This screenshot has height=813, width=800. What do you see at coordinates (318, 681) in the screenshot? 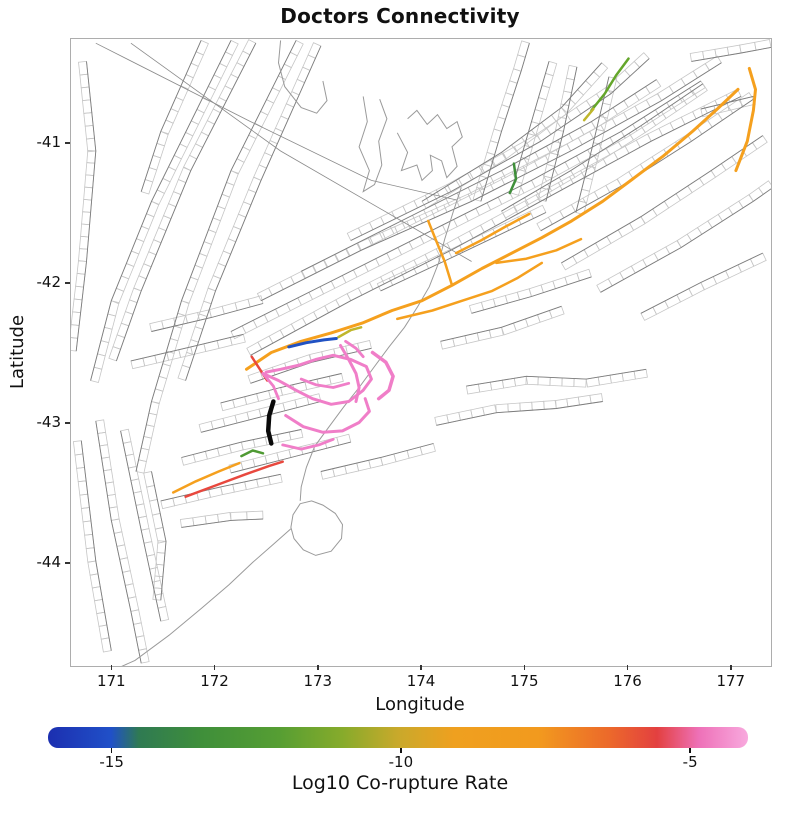
I see `x-tick-label: 173` at bounding box center [318, 681].